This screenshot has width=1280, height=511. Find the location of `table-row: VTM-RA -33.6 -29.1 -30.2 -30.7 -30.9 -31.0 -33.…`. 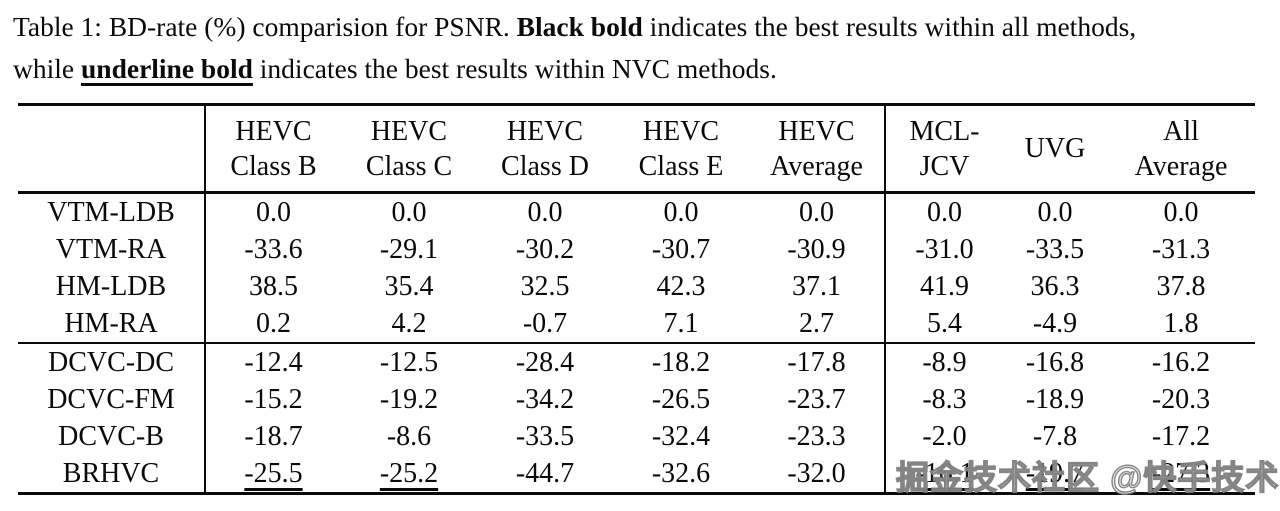

table-row: VTM-RA -33.6 -29.1 -30.2 -30.7 -30.9 -31.0 -33.… is located at coordinates (636, 249).